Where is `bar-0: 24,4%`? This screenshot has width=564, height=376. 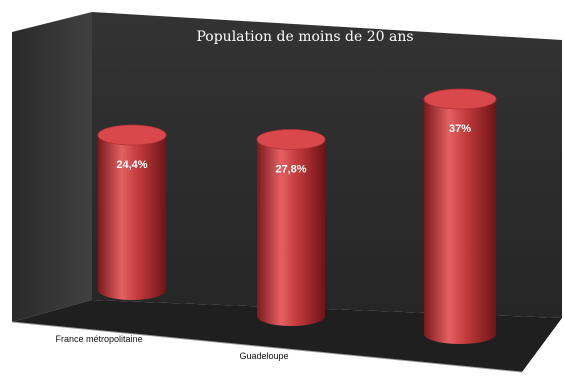 bar-0: 24,4% is located at coordinates (132, 212).